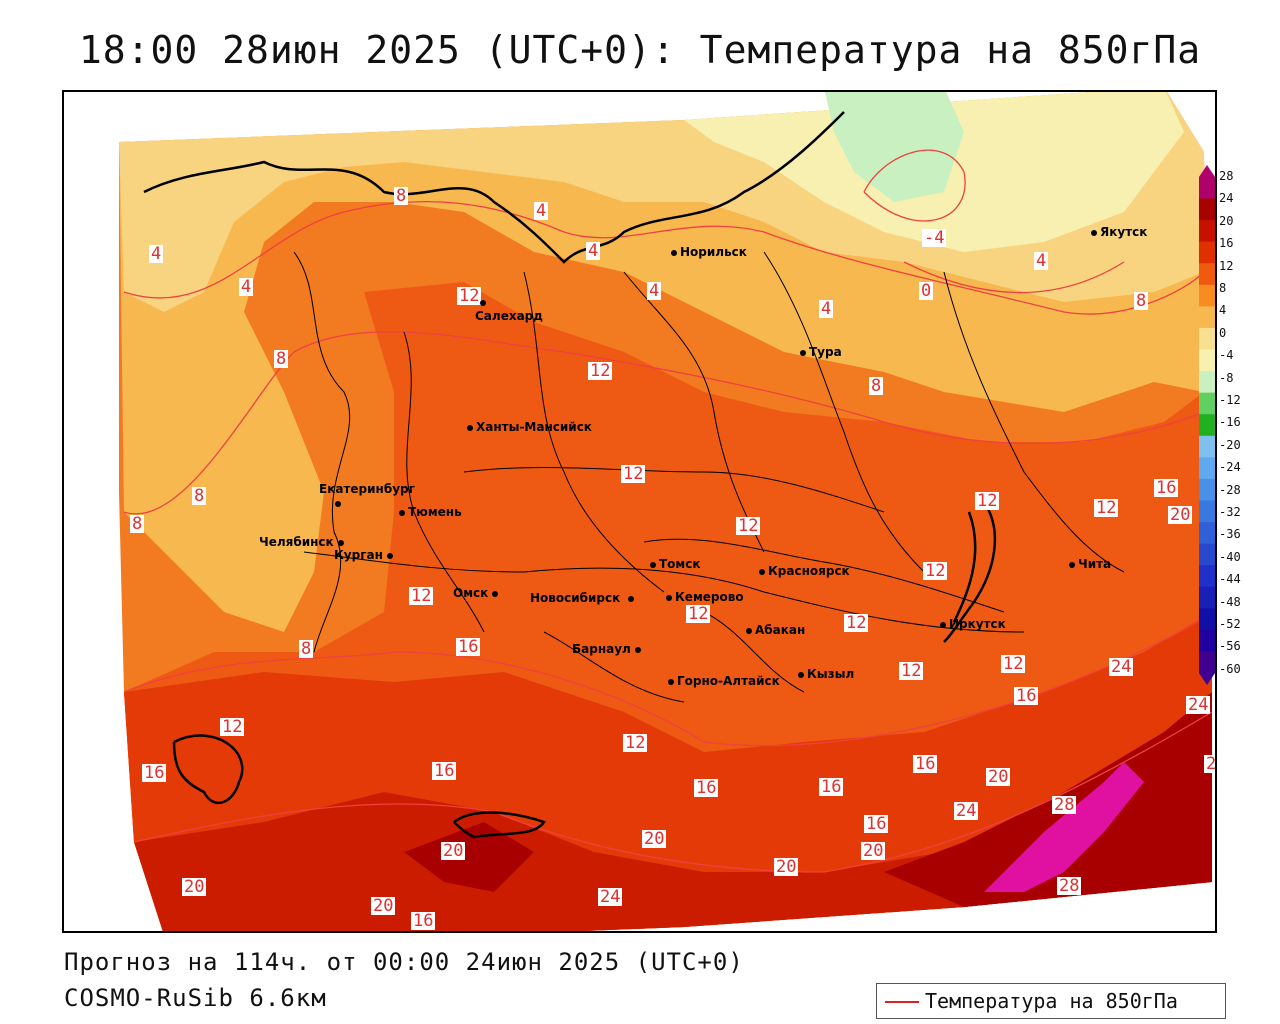 The height and width of the screenshot is (1024, 1280). I want to click on city-tyumen: Тюмень, so click(430, 512).